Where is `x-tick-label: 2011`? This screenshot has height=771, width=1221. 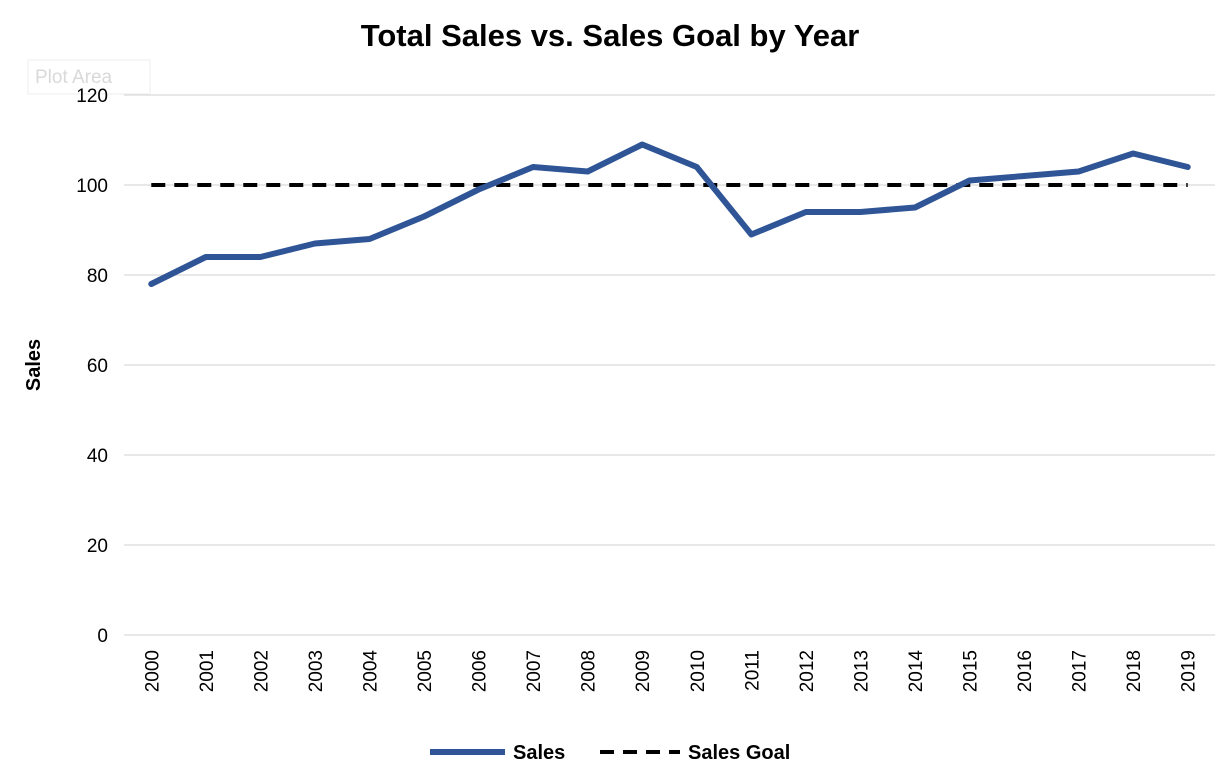 x-tick-label: 2011 is located at coordinates (752, 670).